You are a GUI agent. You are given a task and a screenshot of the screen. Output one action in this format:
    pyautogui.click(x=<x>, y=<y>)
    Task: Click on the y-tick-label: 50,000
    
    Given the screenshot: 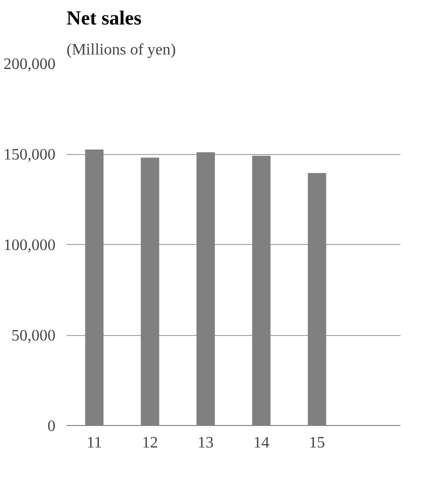 What is the action you would take?
    pyautogui.click(x=34, y=336)
    